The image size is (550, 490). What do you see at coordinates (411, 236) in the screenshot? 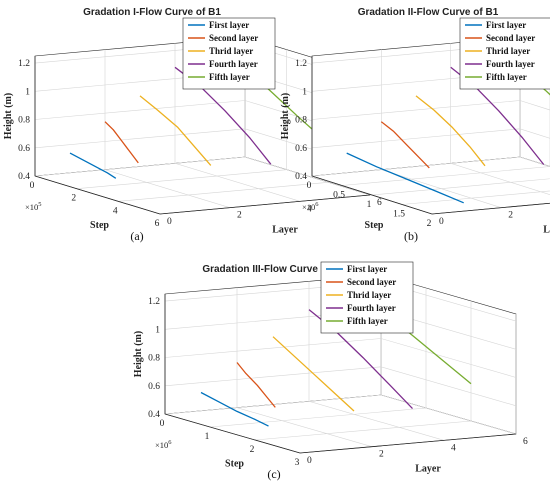
I see `panel-caption: (b)` at bounding box center [411, 236].